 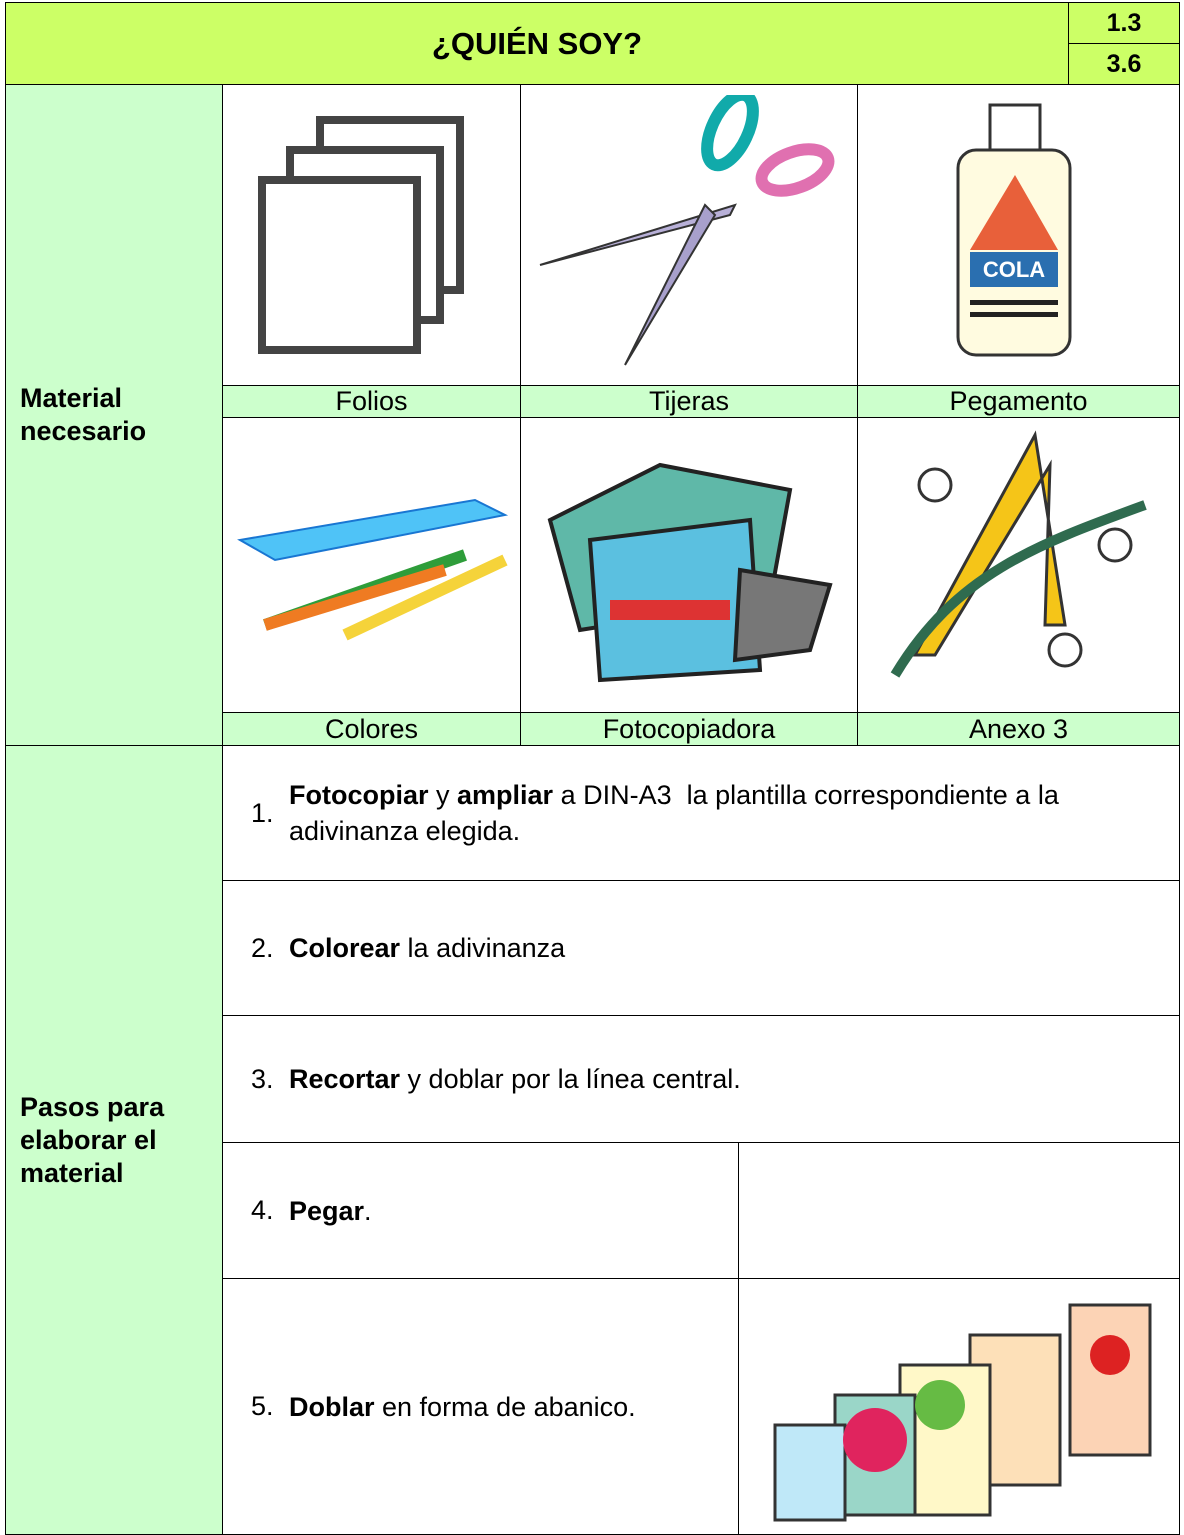 I want to click on step-part: ampliar, so click(x=505, y=795).